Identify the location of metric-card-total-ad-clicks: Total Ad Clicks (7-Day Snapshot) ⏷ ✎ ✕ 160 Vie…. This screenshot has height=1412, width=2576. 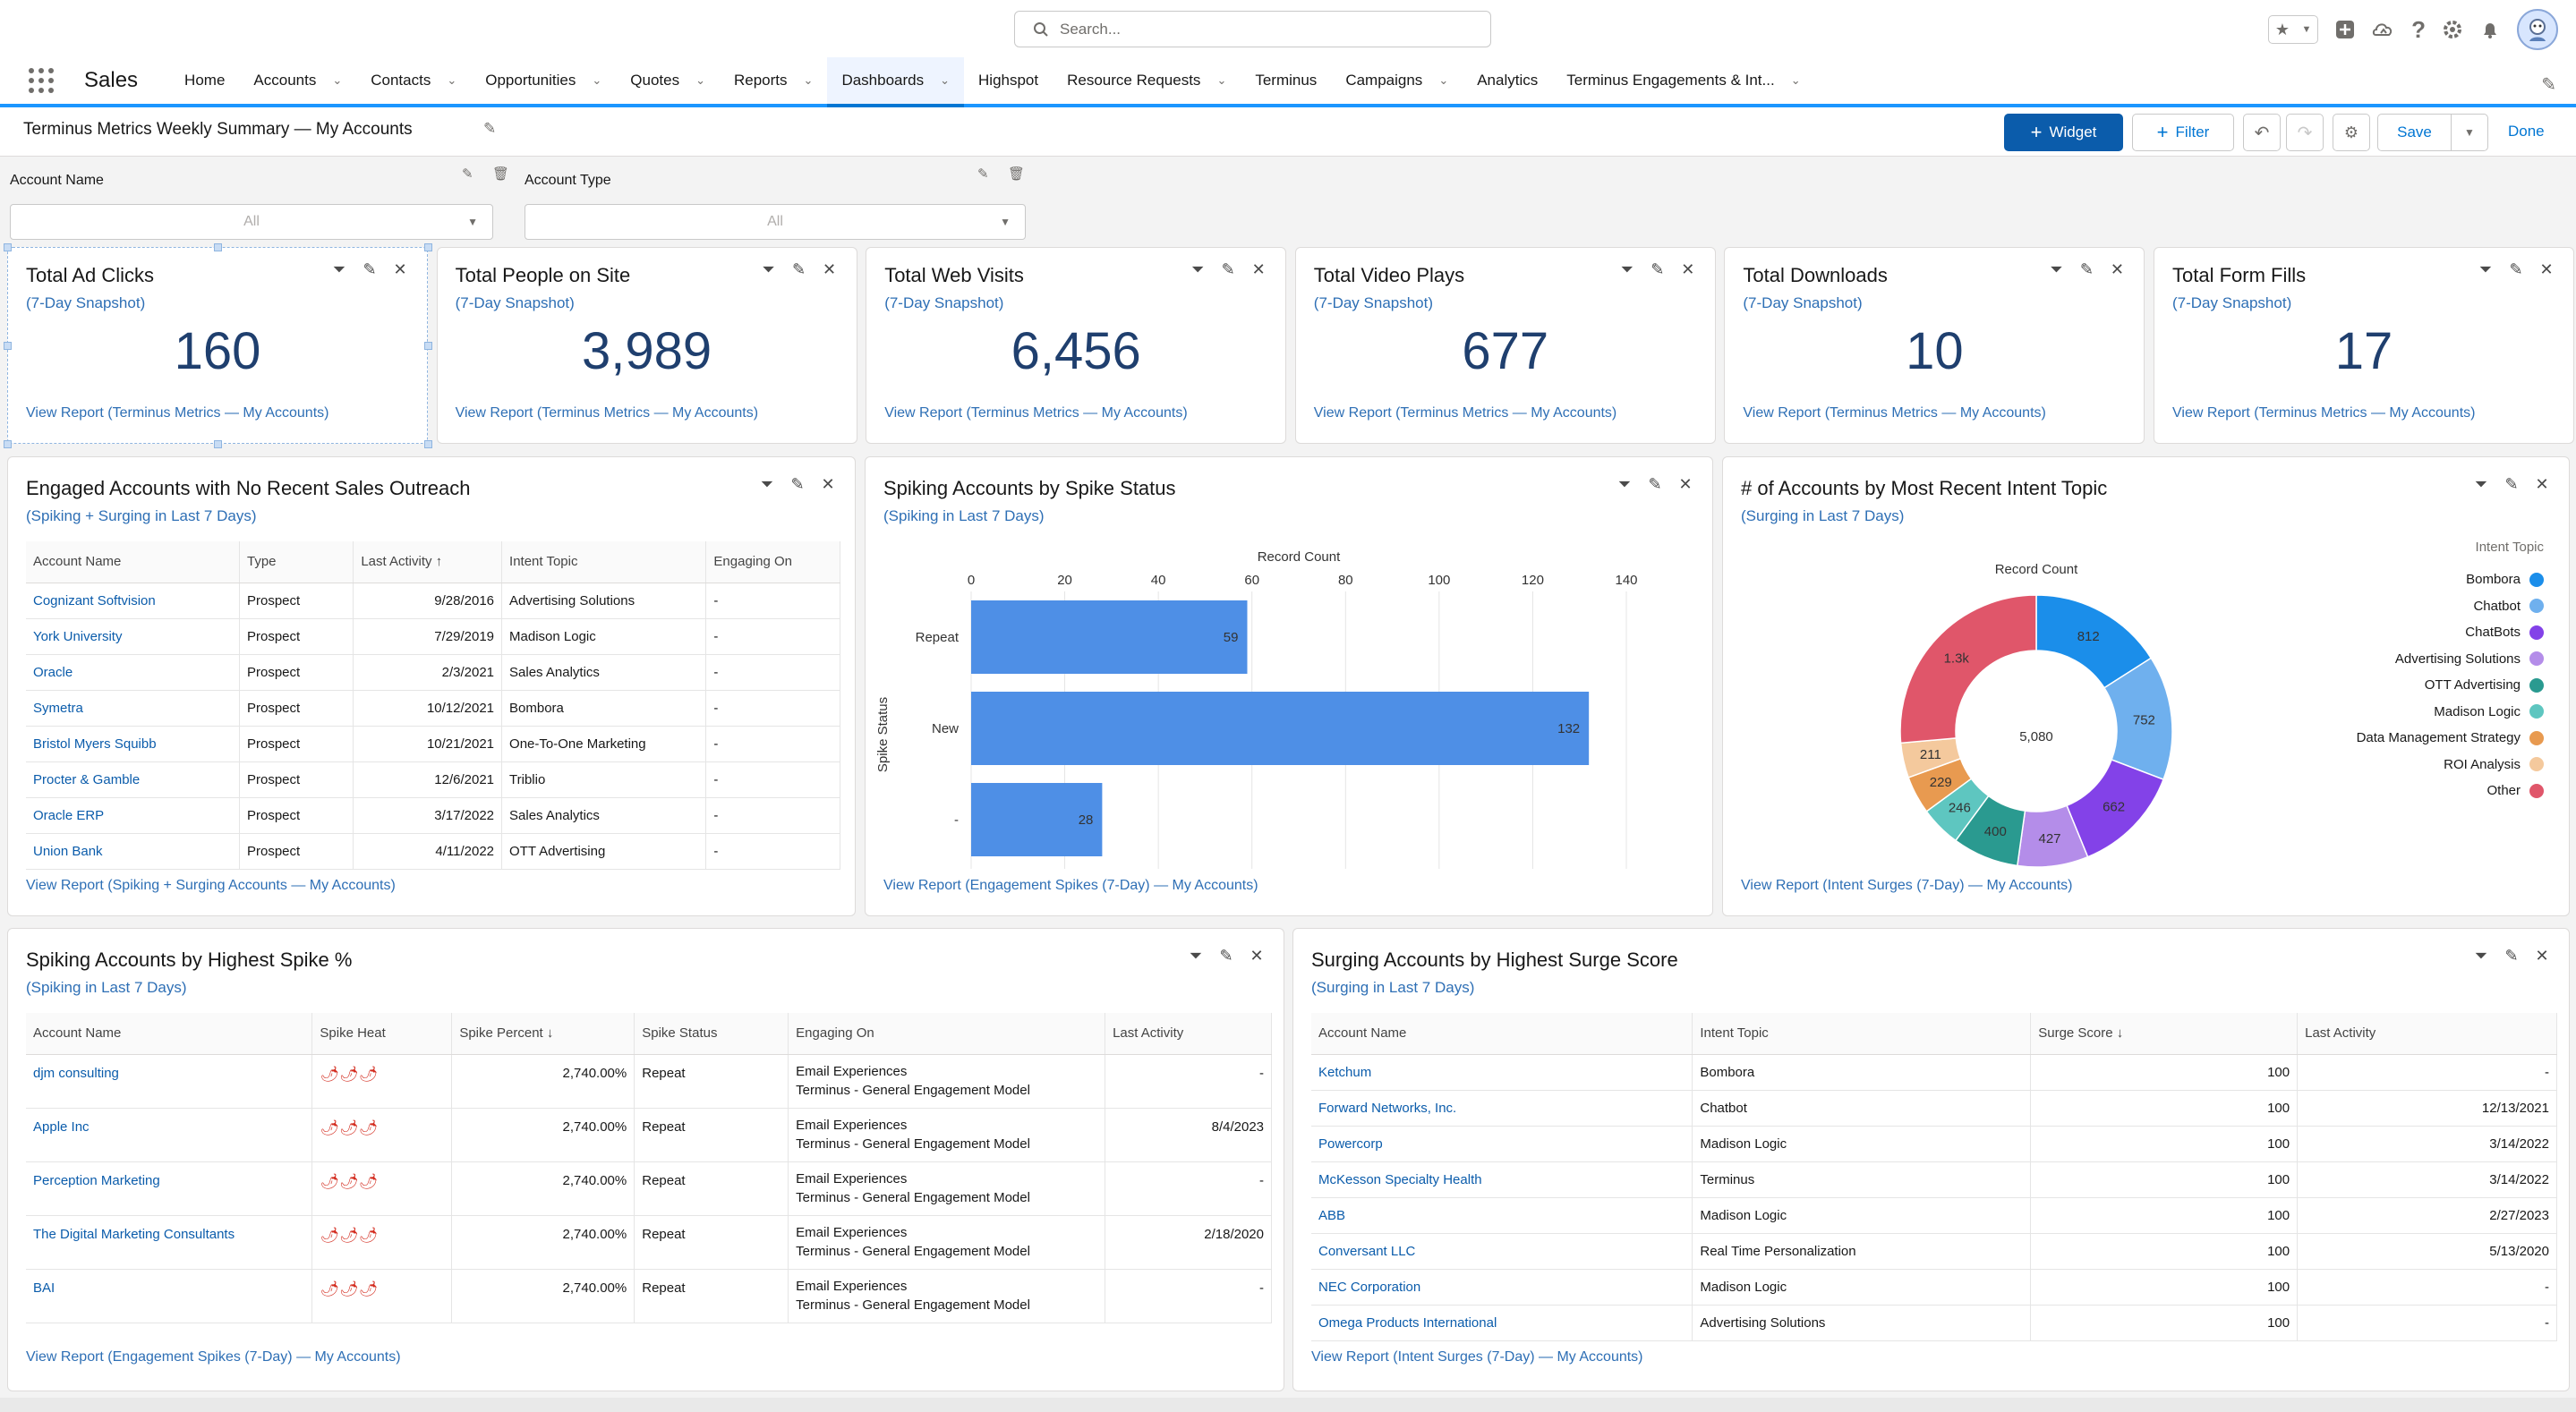
(218, 346).